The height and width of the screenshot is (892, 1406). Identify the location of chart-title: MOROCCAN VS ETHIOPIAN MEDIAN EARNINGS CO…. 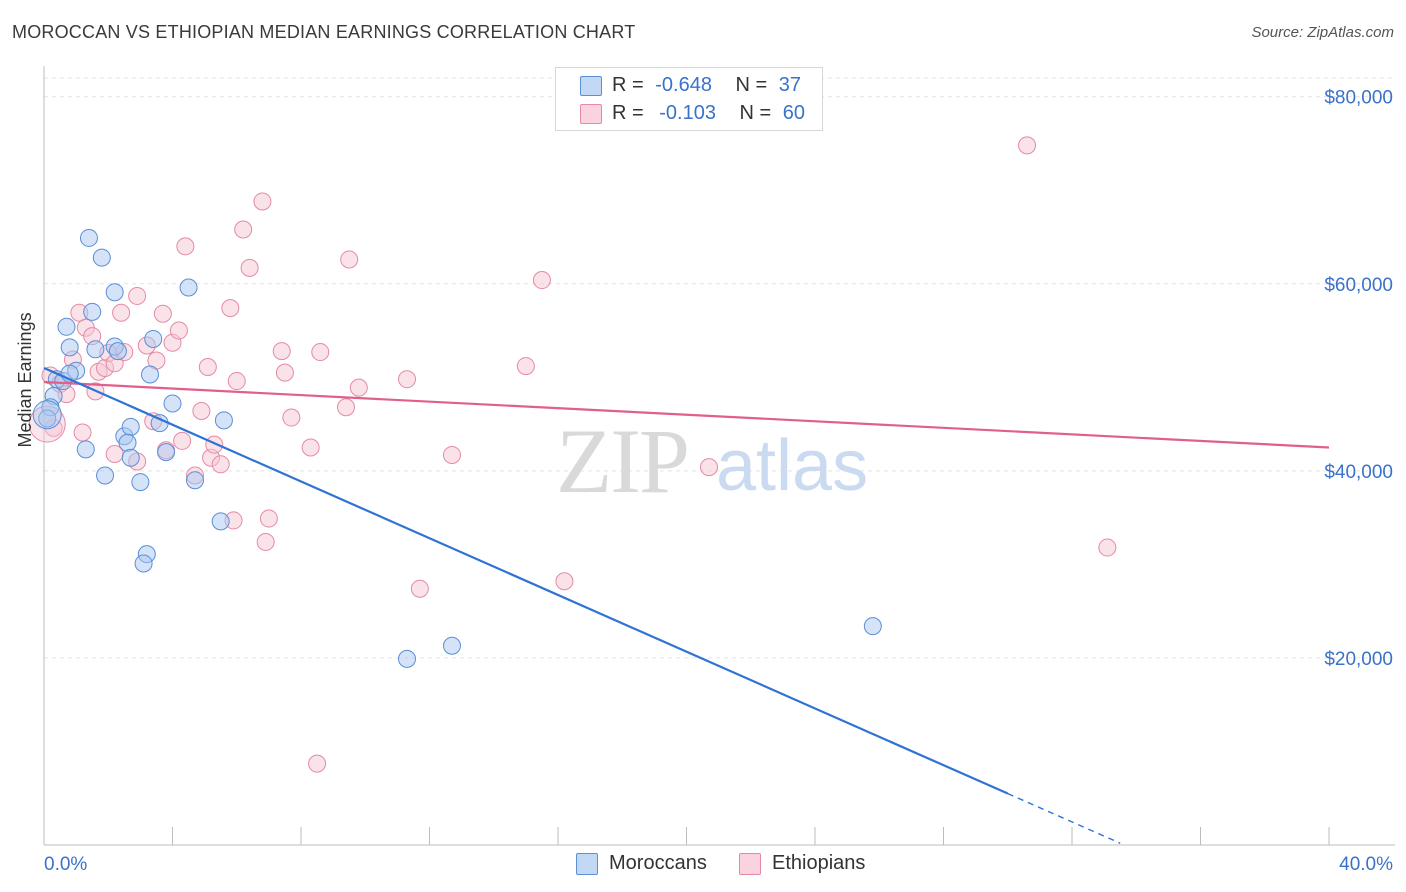
(324, 32).